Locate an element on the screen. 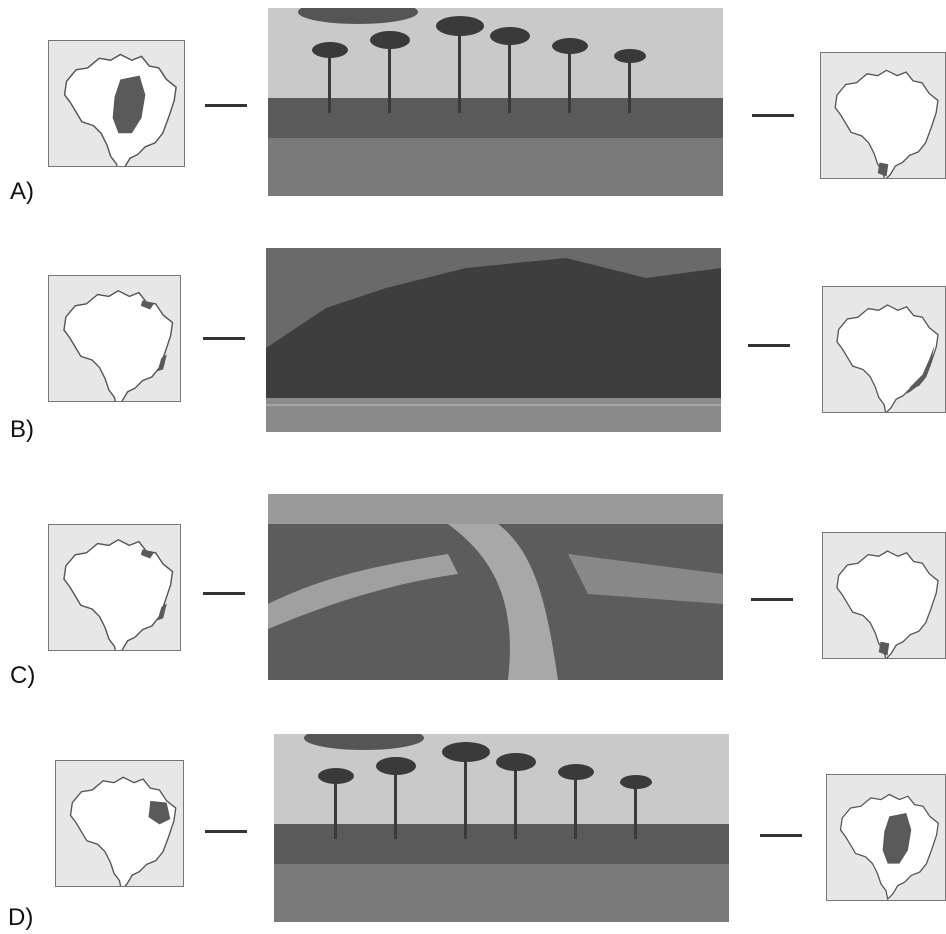 The width and height of the screenshot is (946, 934). option-label: A) is located at coordinates (22, 191).